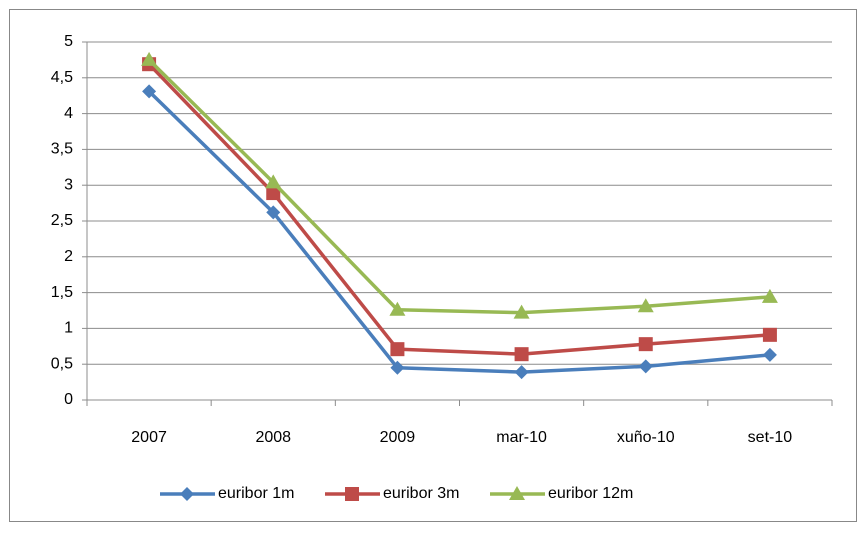 This screenshot has width=866, height=536. I want to click on y-tick-label: 3,5, so click(62, 149).